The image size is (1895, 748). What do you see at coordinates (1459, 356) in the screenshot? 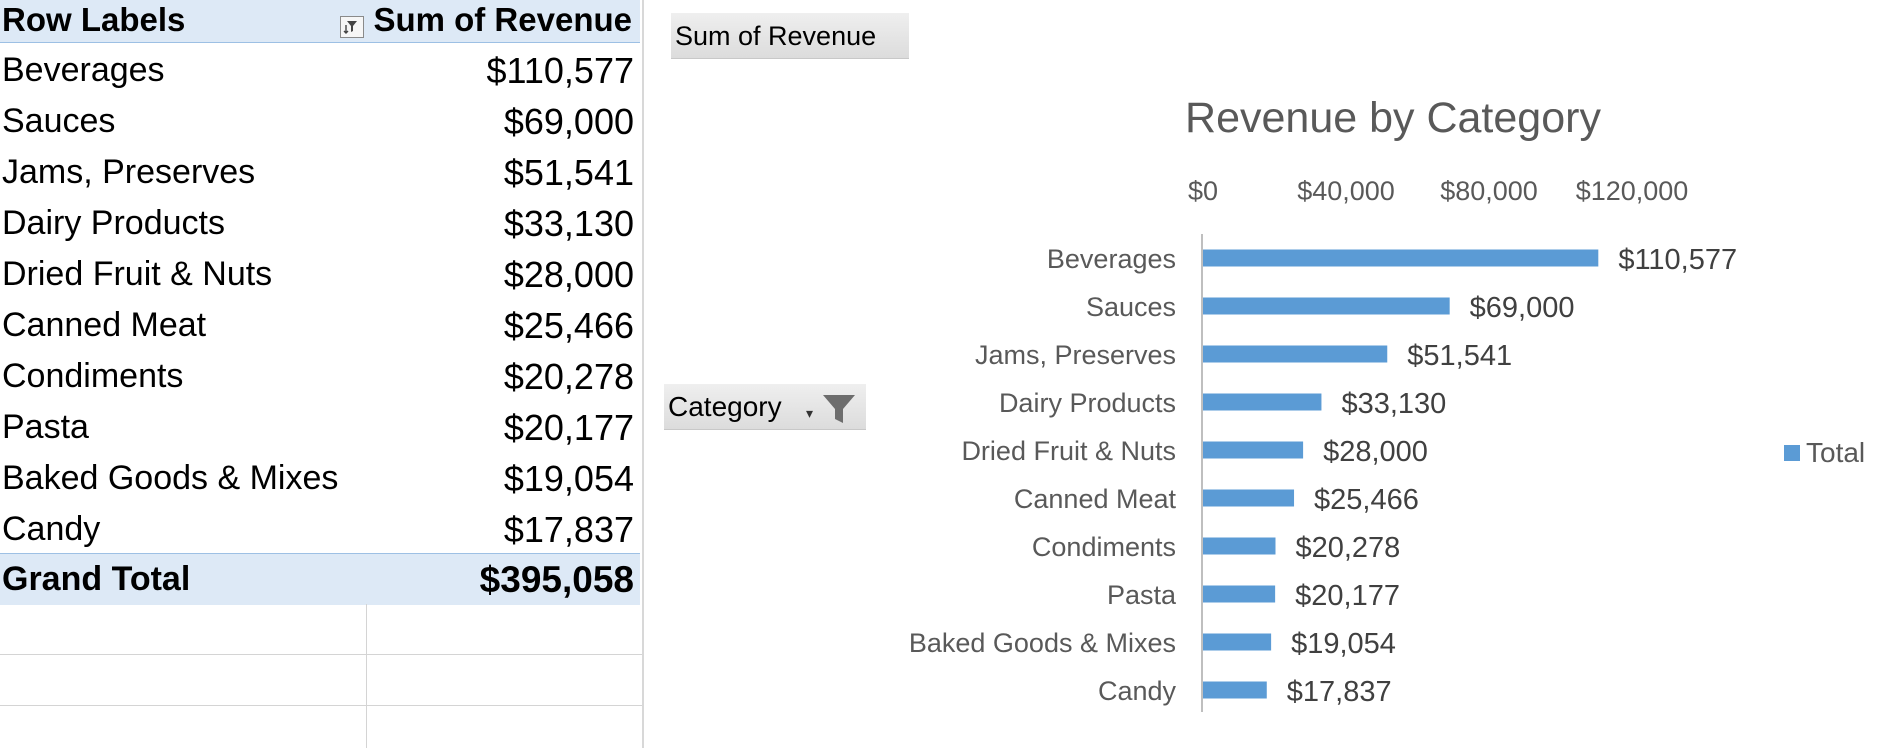
I see `data-label: $51,541` at bounding box center [1459, 356].